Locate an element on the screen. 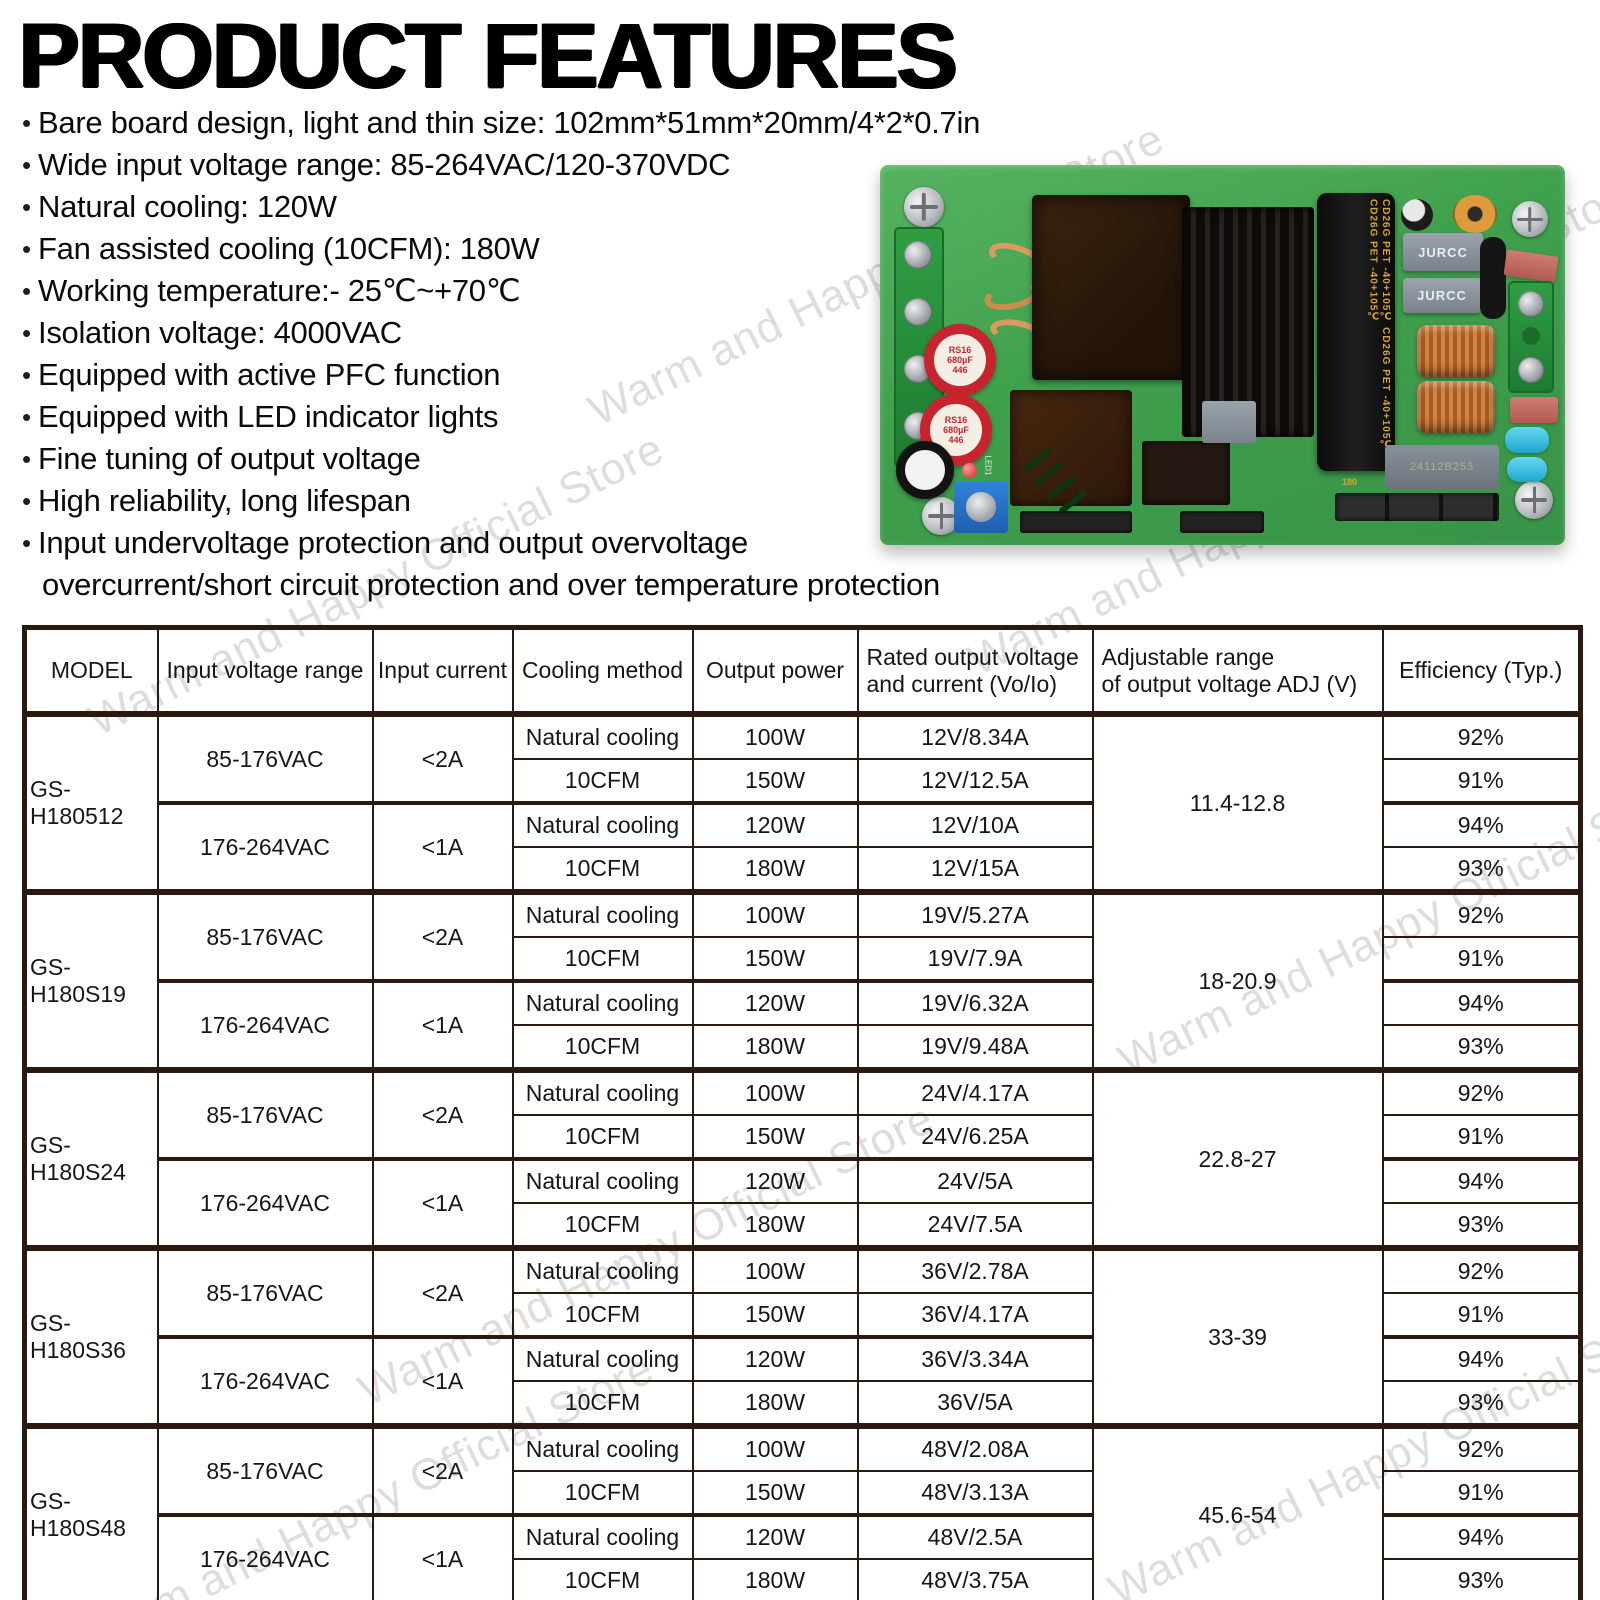 The image size is (1600, 1600). rated-output-cell: 12V/10A is located at coordinates (975, 824).